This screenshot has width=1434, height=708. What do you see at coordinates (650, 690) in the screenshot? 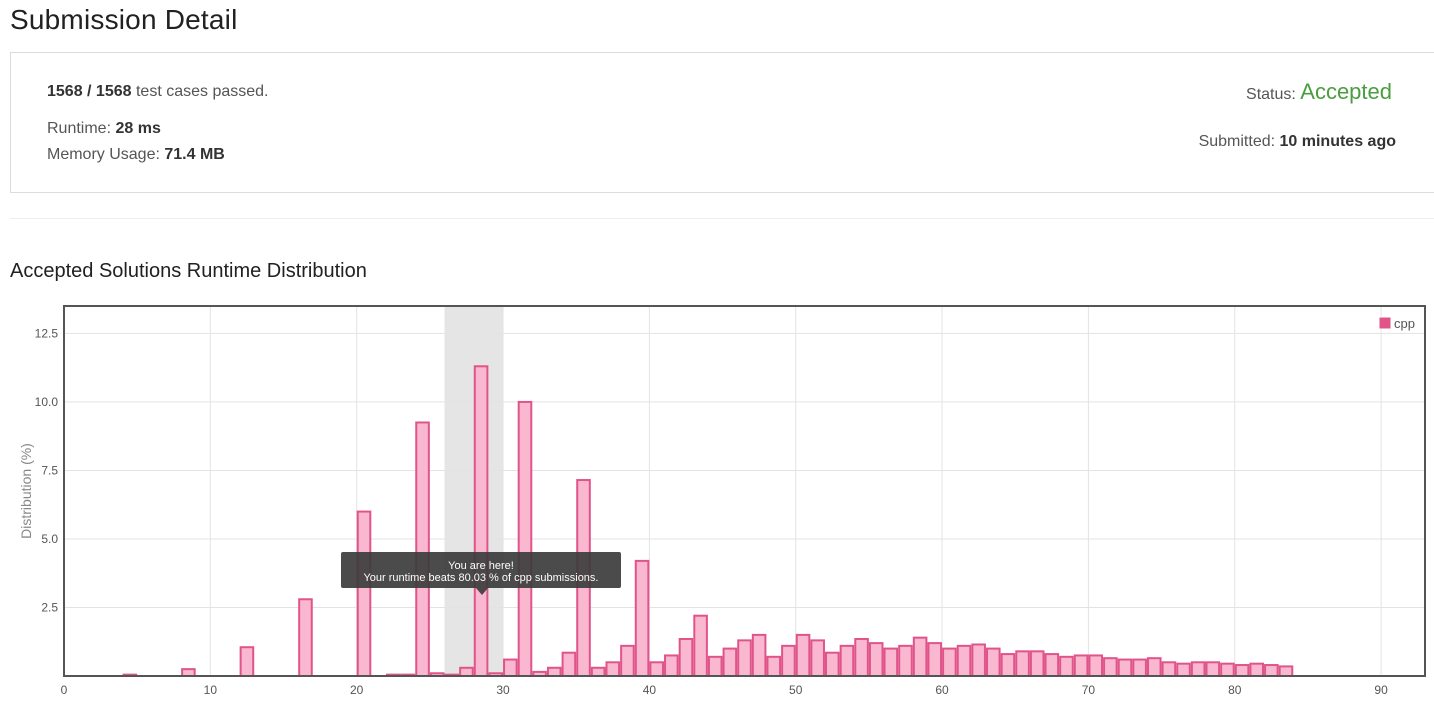
I see `x-tick-label: 40` at bounding box center [650, 690].